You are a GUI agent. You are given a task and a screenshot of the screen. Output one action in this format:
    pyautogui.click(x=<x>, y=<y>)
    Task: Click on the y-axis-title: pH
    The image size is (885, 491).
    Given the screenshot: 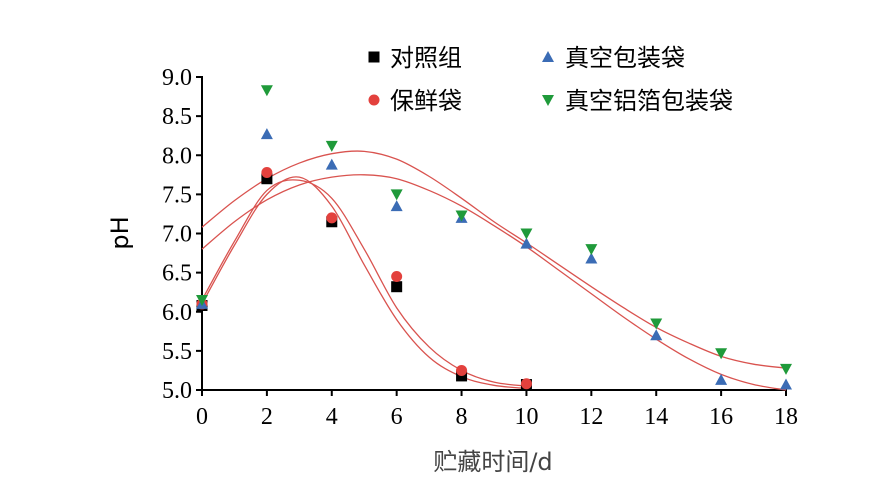 What is the action you would take?
    pyautogui.click(x=120, y=232)
    